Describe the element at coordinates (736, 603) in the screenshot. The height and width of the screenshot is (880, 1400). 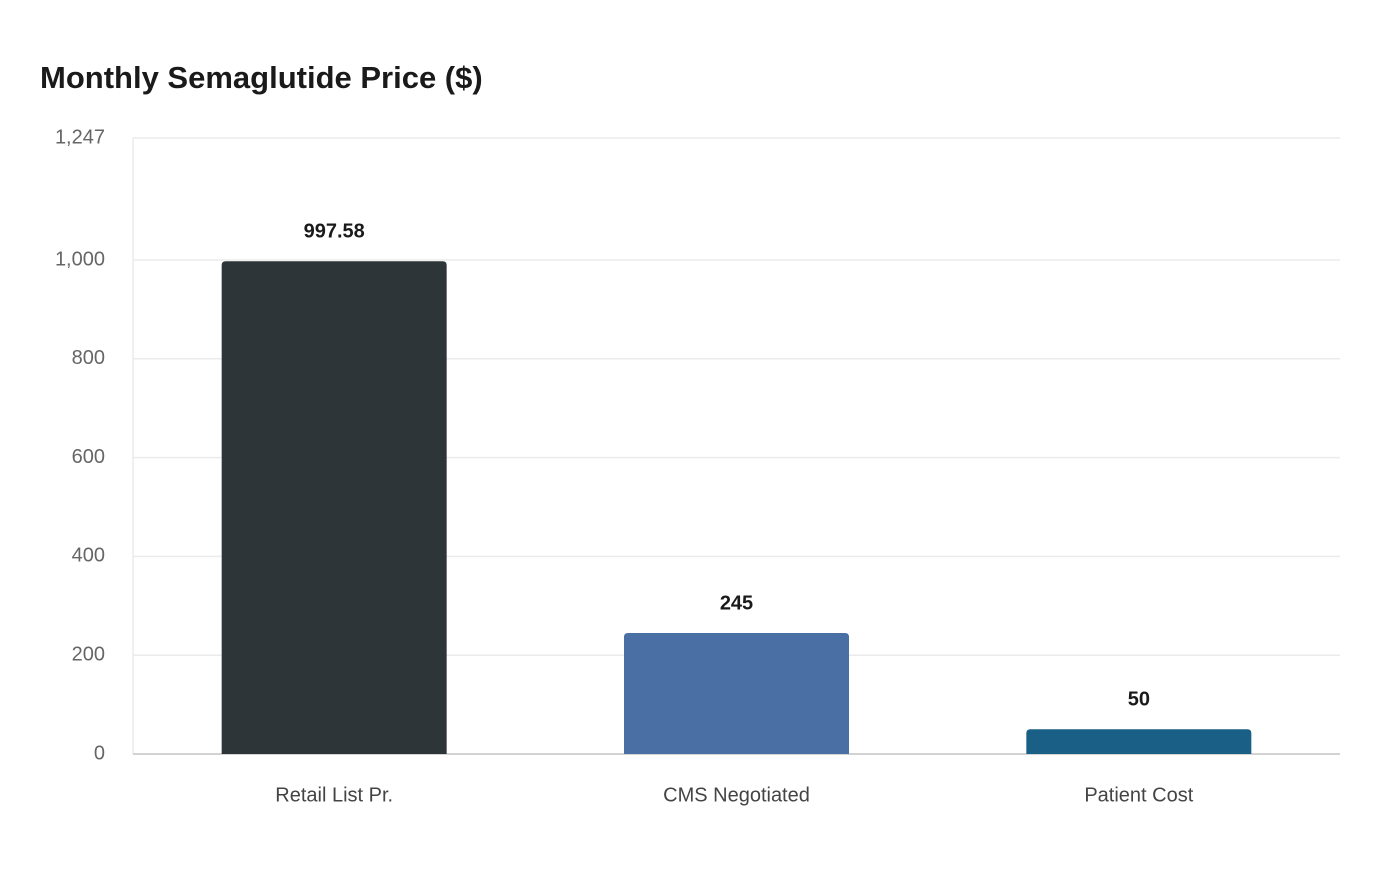
I see `value-label: 245` at that location.